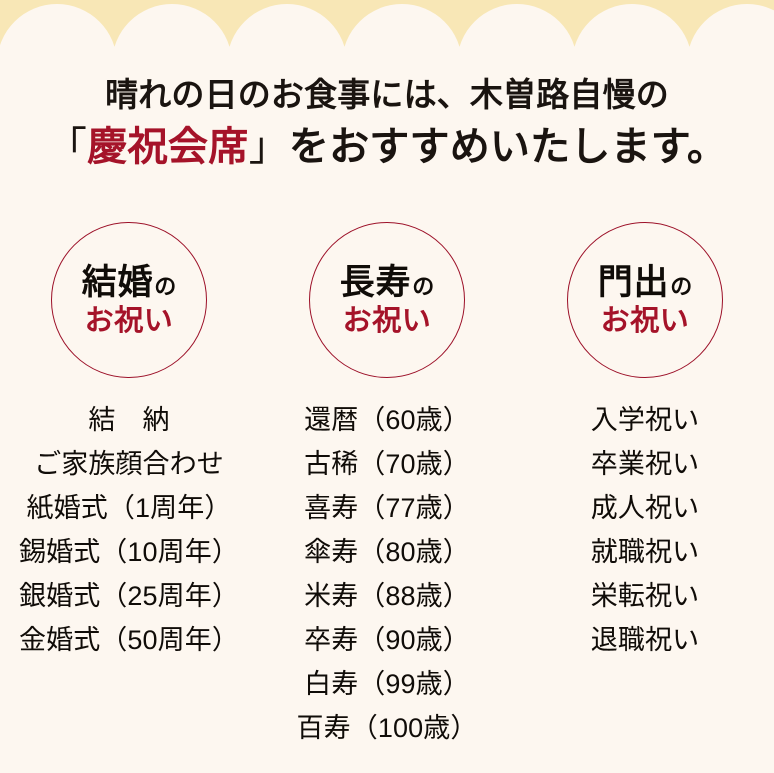 This screenshot has height=773, width=774. What do you see at coordinates (508, 146) in the screenshot?
I see `heading-tail-text: をおすすめいたします。` at bounding box center [508, 146].